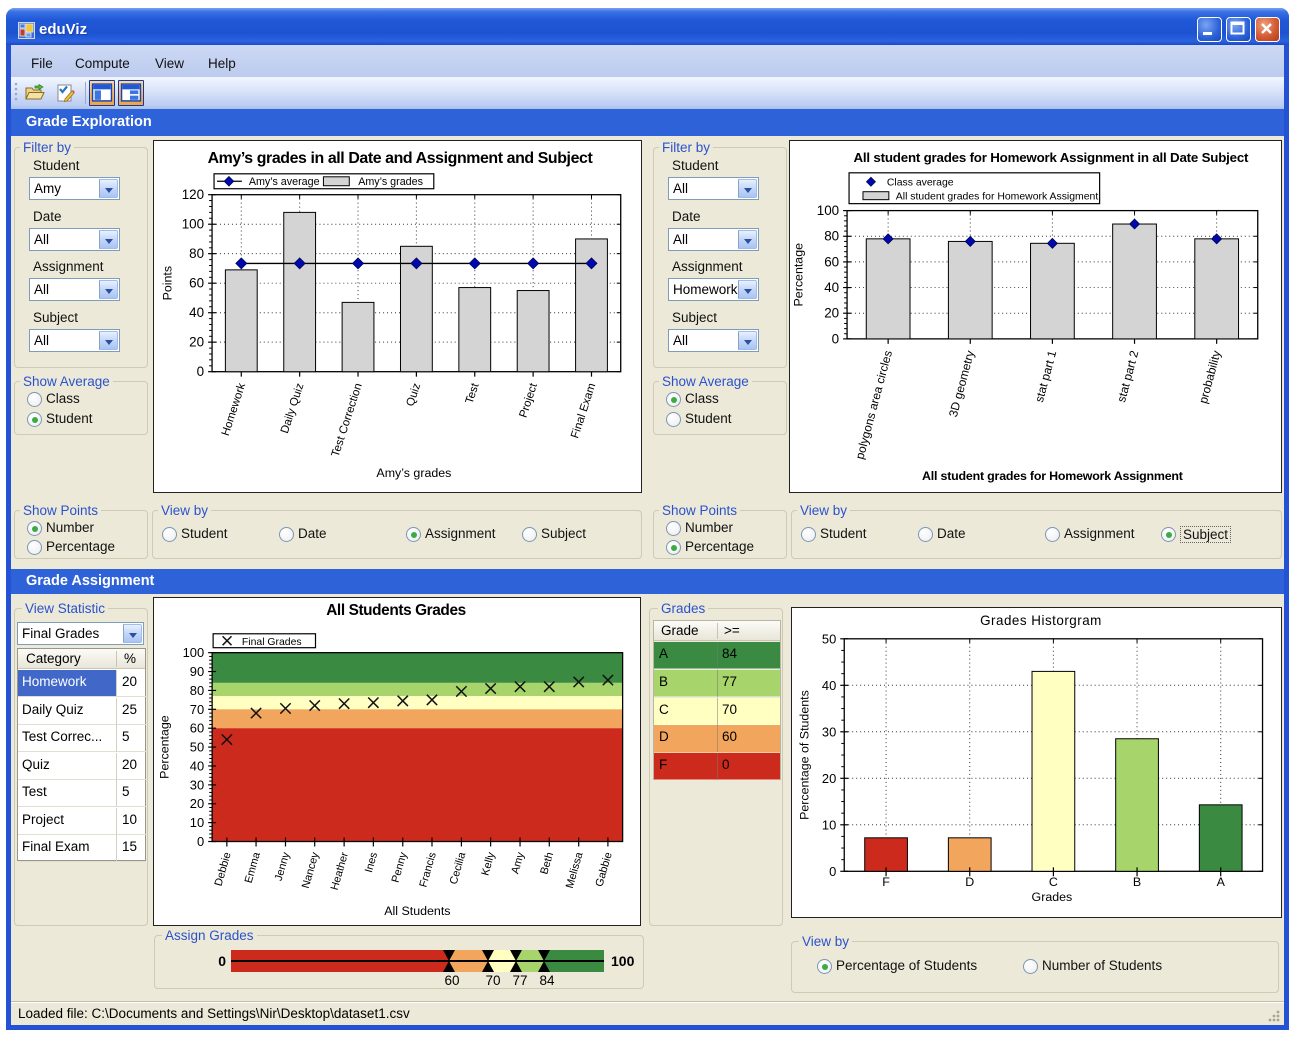  I want to click on svg-text: Debbie, so click(223, 869).